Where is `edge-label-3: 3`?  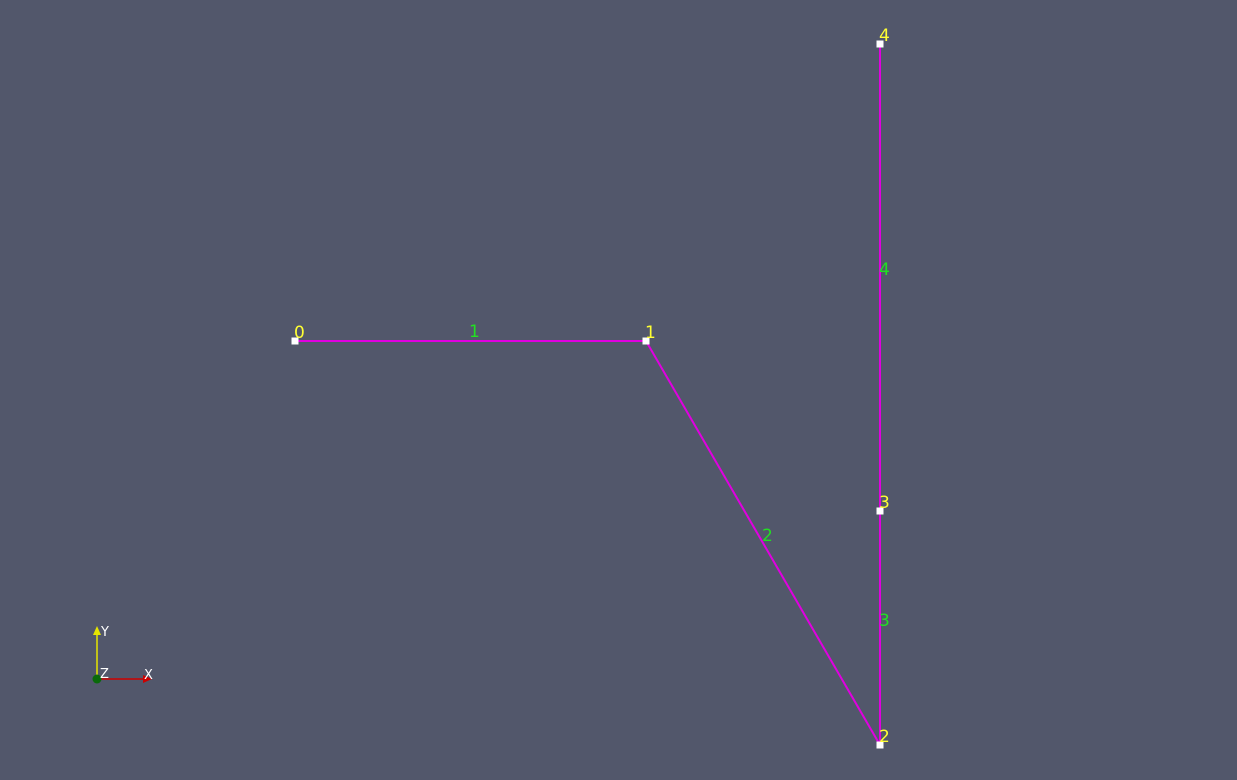 edge-label-3: 3 is located at coordinates (884, 621).